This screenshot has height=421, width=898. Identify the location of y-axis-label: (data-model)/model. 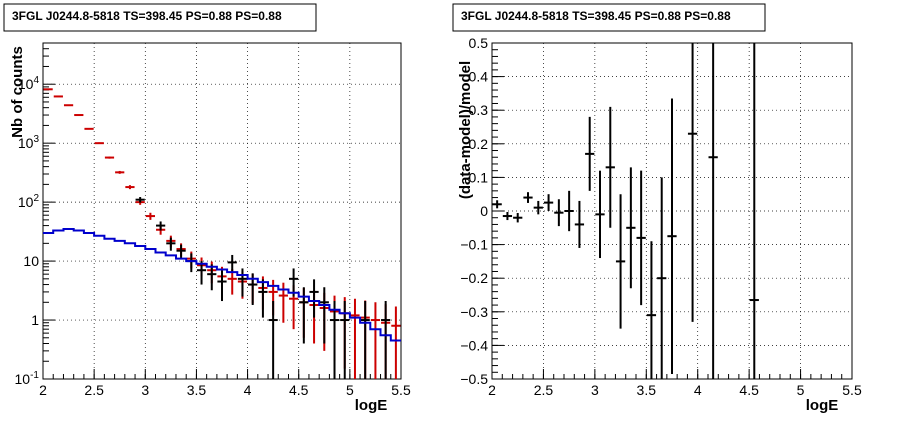
(465, 130).